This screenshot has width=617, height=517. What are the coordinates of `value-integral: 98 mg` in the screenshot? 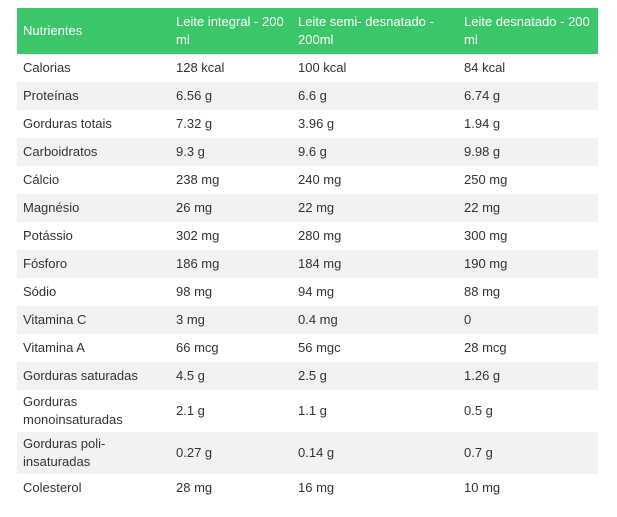 It's located at (231, 292).